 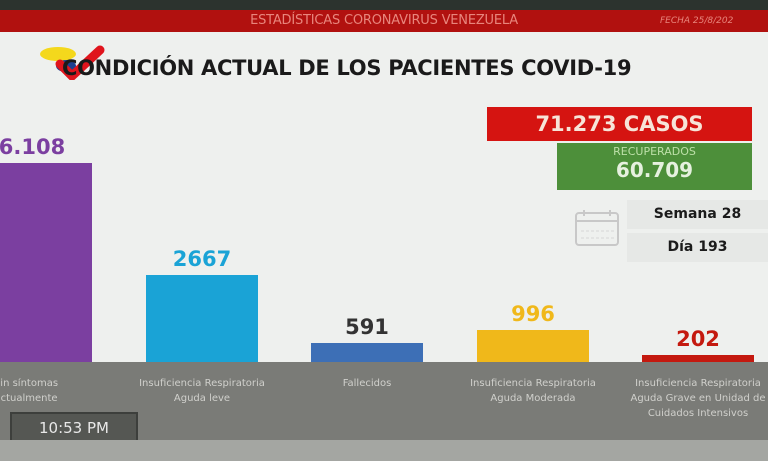 I want to click on total-cases-box: 71.273 CASOS, so click(x=619, y=124).